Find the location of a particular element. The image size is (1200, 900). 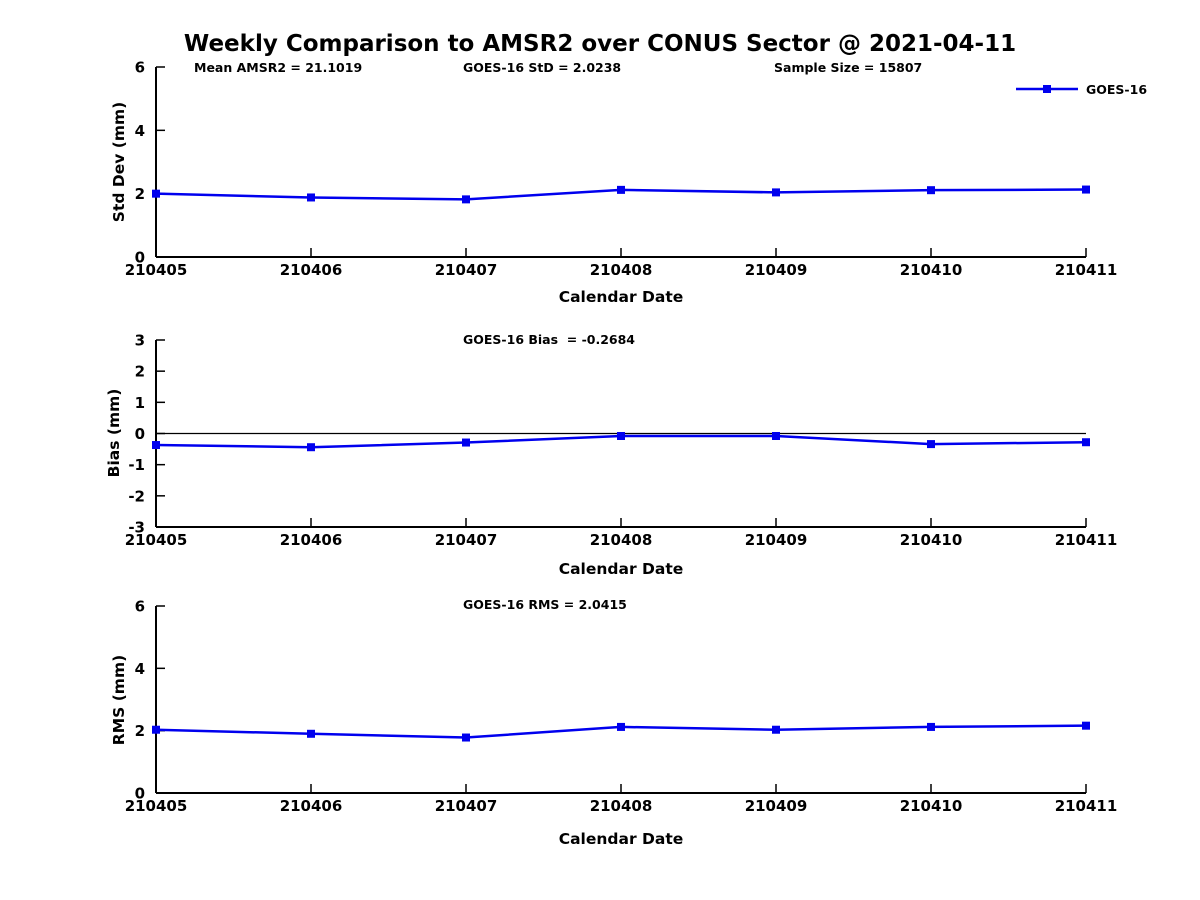

x-axis-label-calendar-date-3: Calendar Date is located at coordinates (621, 839).